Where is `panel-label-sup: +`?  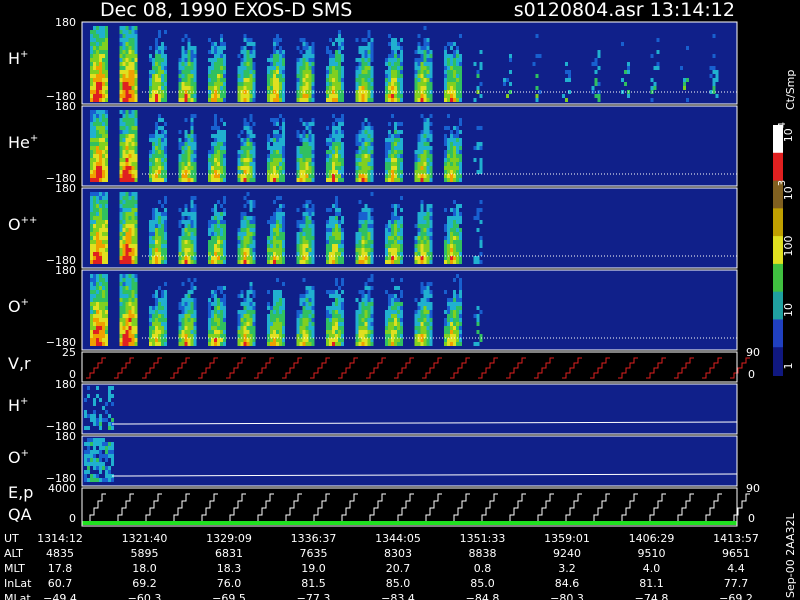
panel-label-sup: + is located at coordinates (24, 401).